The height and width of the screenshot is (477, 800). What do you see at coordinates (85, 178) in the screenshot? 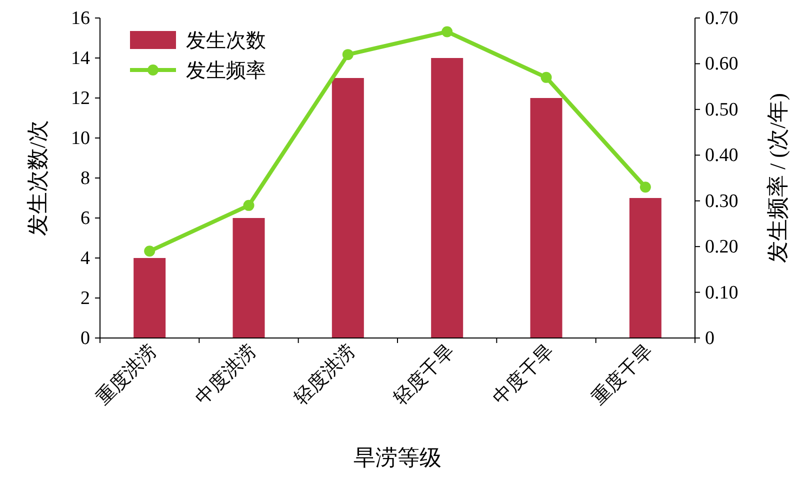
I see `y-tick-label: 8` at bounding box center [85, 178].